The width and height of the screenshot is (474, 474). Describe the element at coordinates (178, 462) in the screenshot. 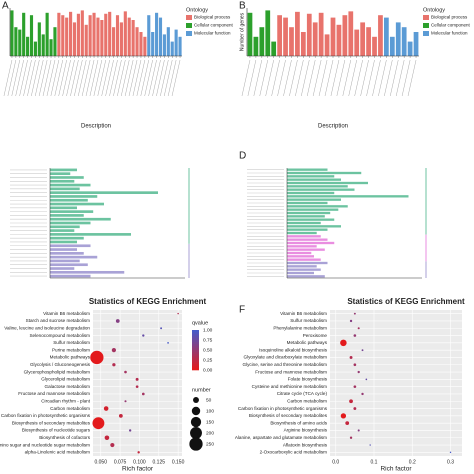

I see `x-tick-label: 0.150` at that location.